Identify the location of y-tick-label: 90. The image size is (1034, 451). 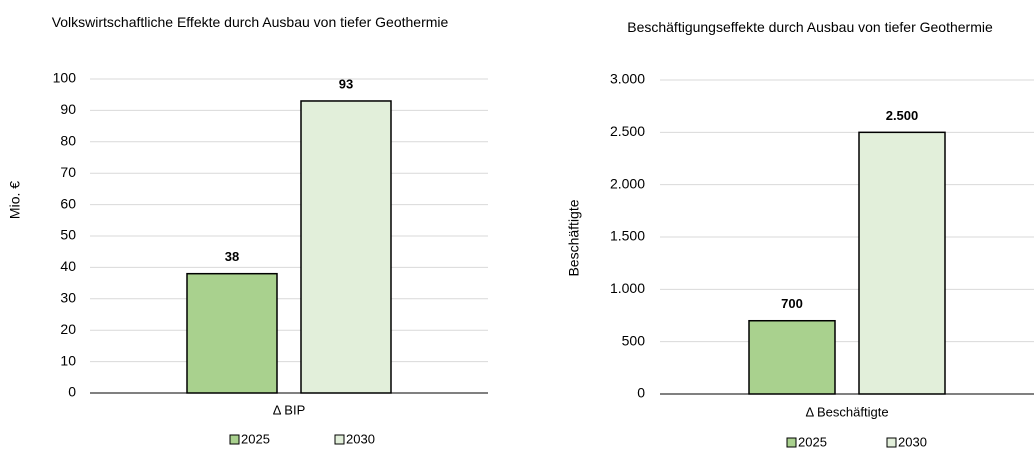
(68, 109).